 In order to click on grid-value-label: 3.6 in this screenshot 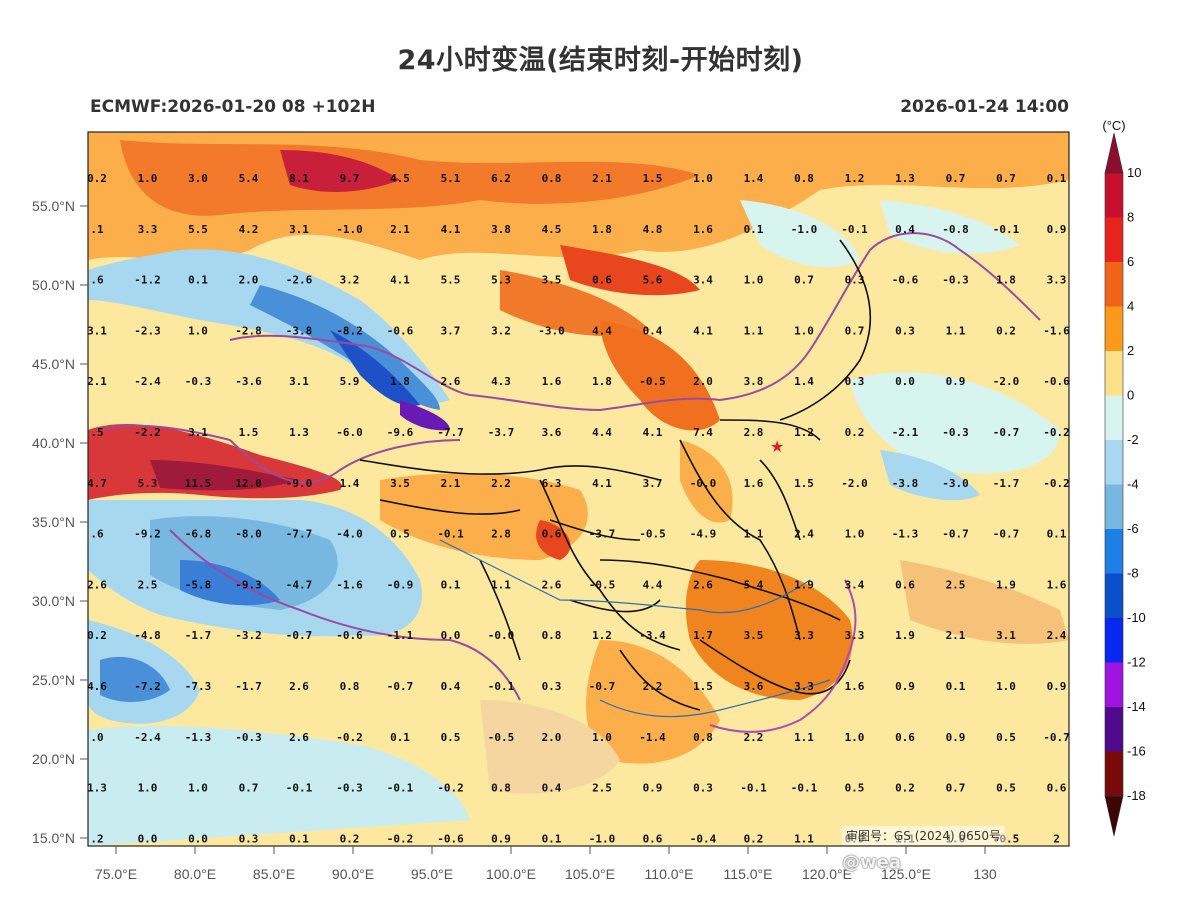, I will do `click(552, 432)`.